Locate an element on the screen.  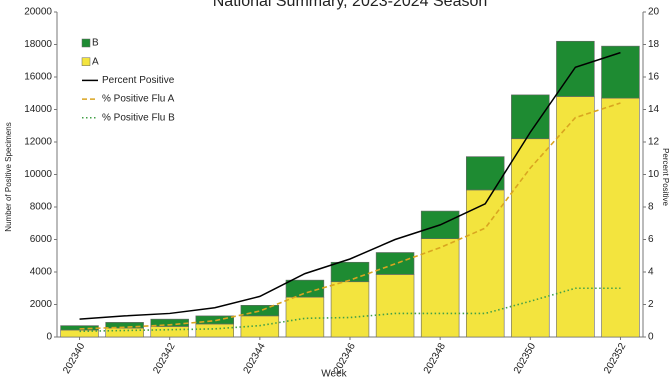
y-axis-label: Number of Positive Specimens is located at coordinates (8, 176).